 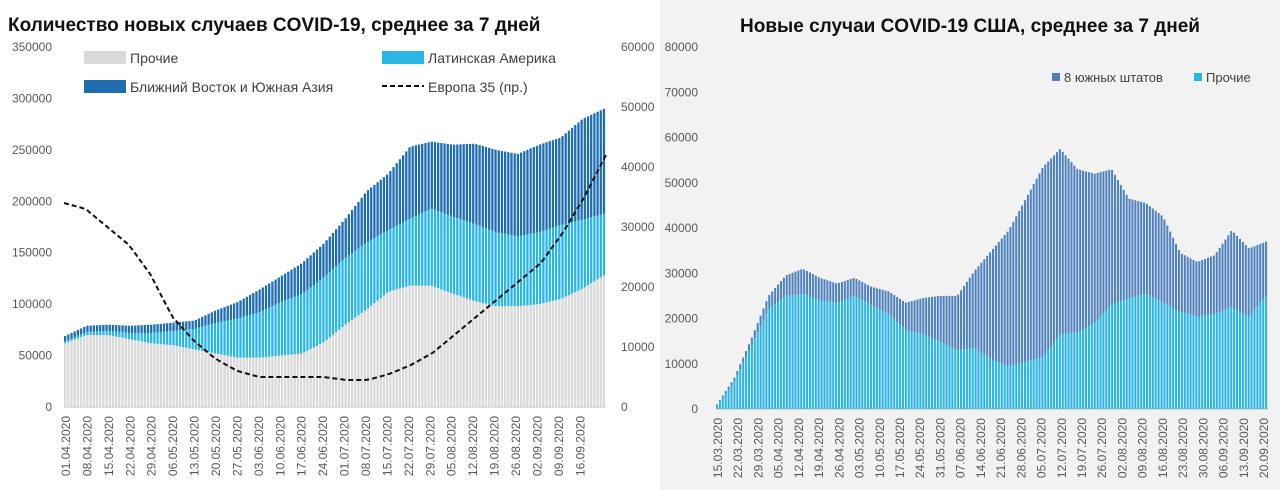 I want to click on x-tick-label: 29.03.2020, so click(x=758, y=448).